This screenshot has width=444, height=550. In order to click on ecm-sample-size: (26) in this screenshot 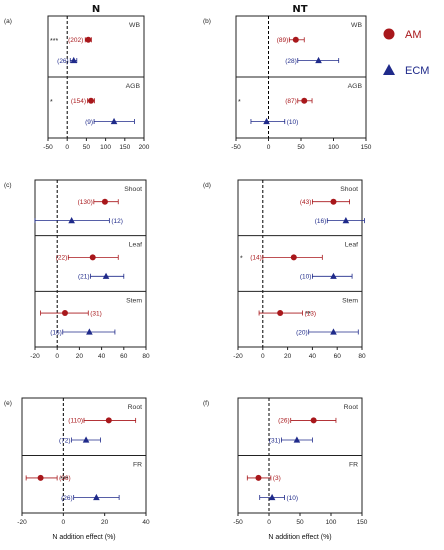, I will do `click(63, 61)`.